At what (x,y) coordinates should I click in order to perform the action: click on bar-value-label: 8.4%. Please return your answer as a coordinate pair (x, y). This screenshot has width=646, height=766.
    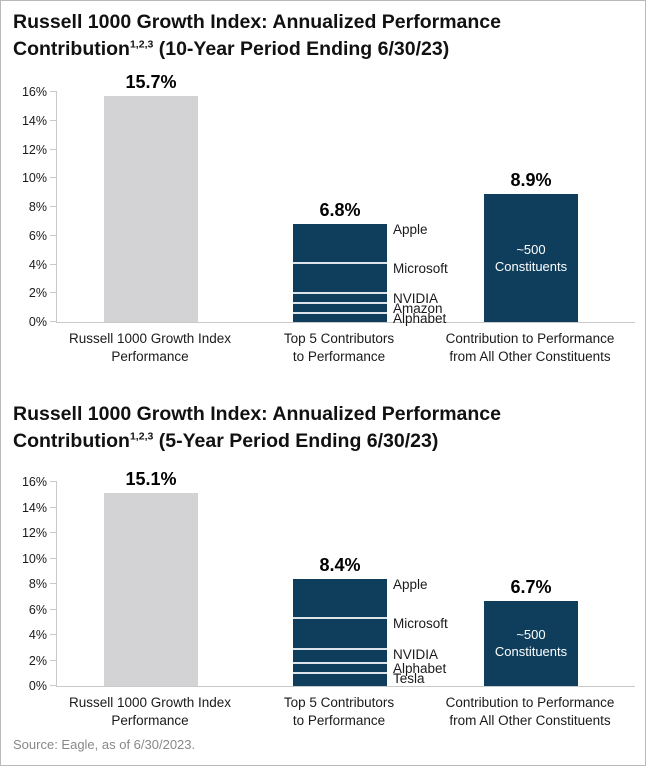
    Looking at the image, I should click on (340, 564).